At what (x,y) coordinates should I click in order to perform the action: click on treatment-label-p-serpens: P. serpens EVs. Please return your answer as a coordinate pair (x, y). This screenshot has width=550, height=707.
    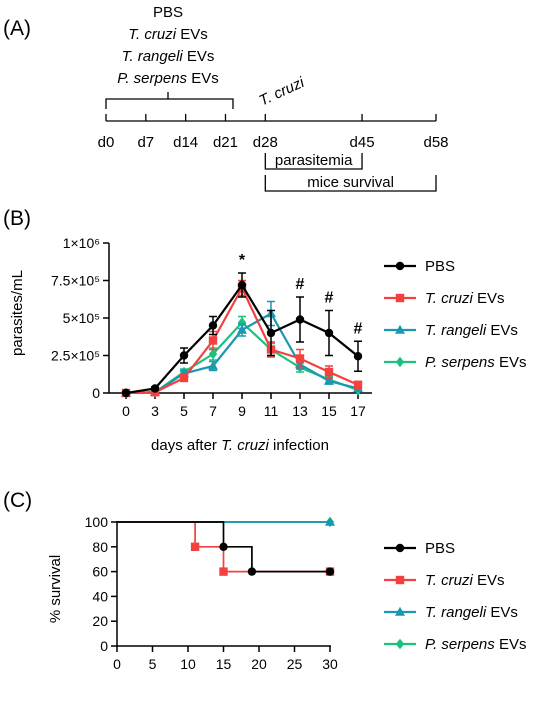
    Looking at the image, I should click on (167, 78).